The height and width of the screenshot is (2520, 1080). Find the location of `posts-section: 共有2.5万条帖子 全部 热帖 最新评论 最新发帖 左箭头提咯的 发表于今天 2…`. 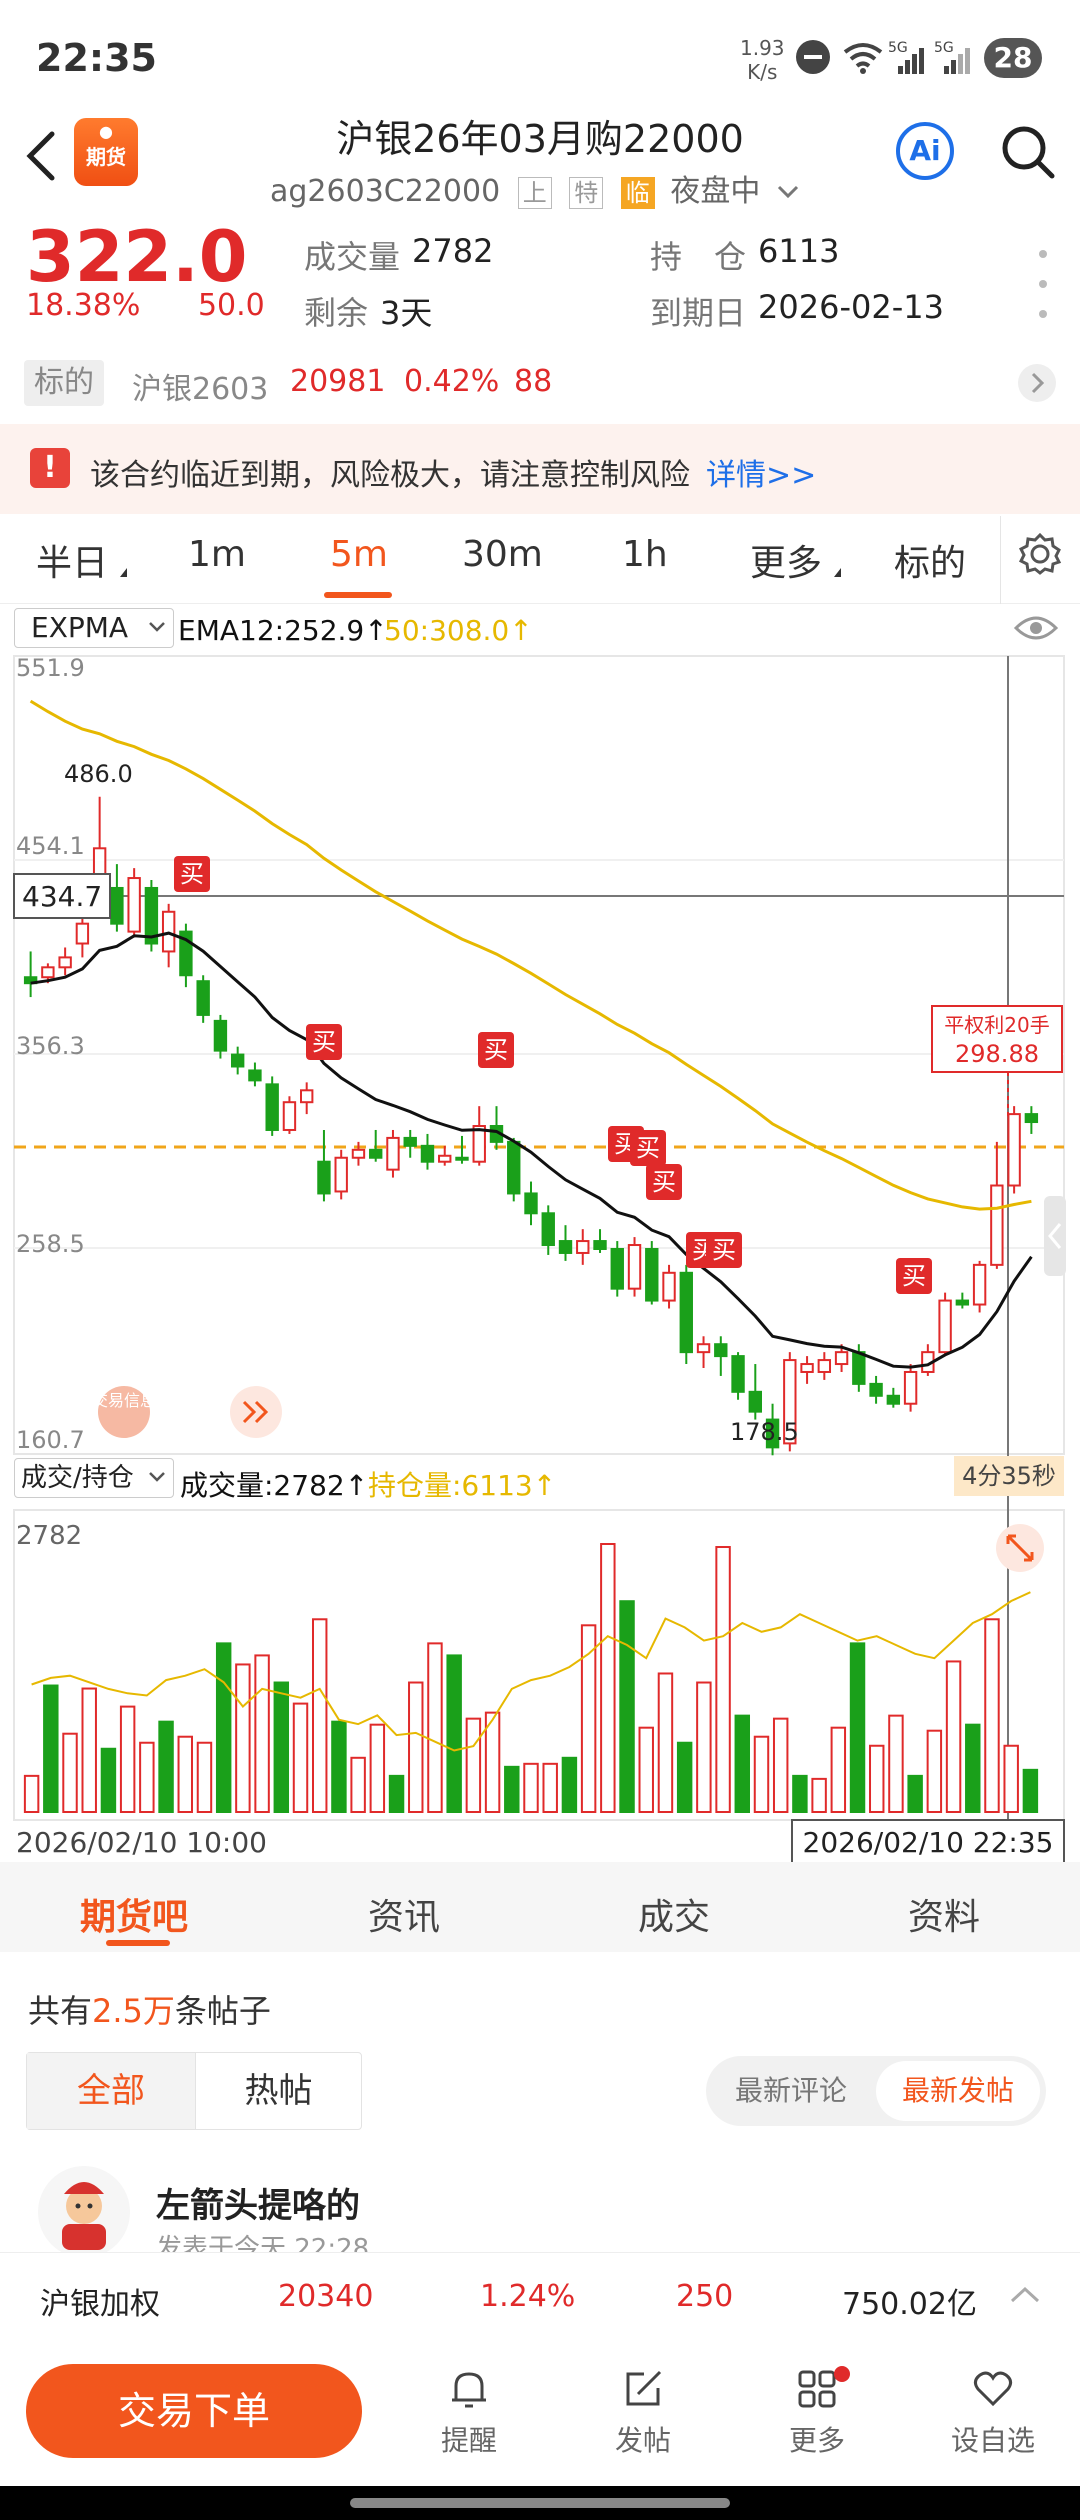

posts-section: 共有2.5万条帖子 全部 热帖 最新评论 最新发帖 左箭头提咯的 发表于今天 2… is located at coordinates (540, 2108).